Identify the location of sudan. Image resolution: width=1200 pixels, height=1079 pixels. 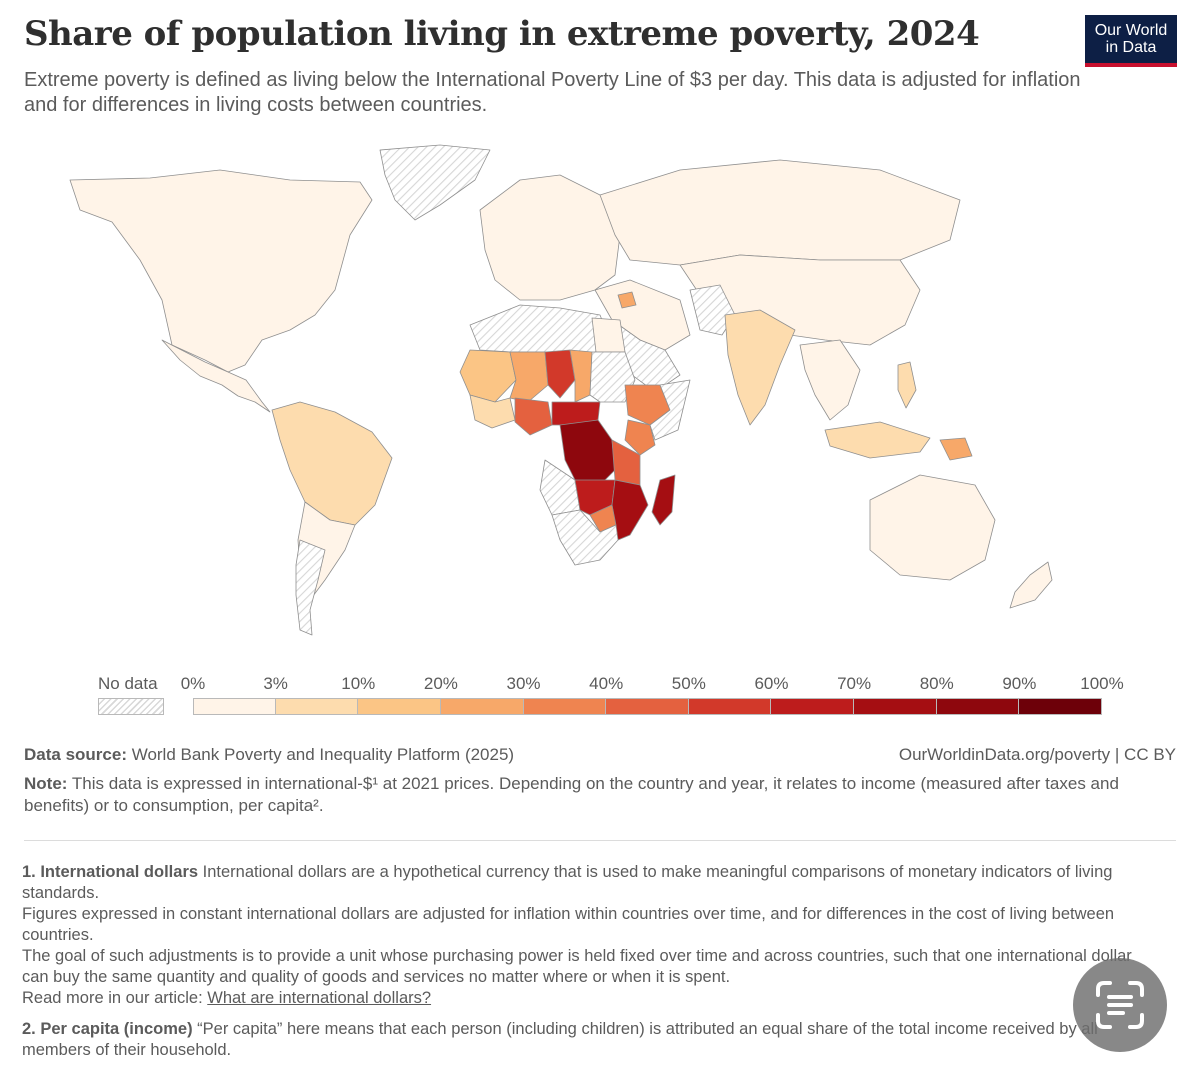
(612, 377).